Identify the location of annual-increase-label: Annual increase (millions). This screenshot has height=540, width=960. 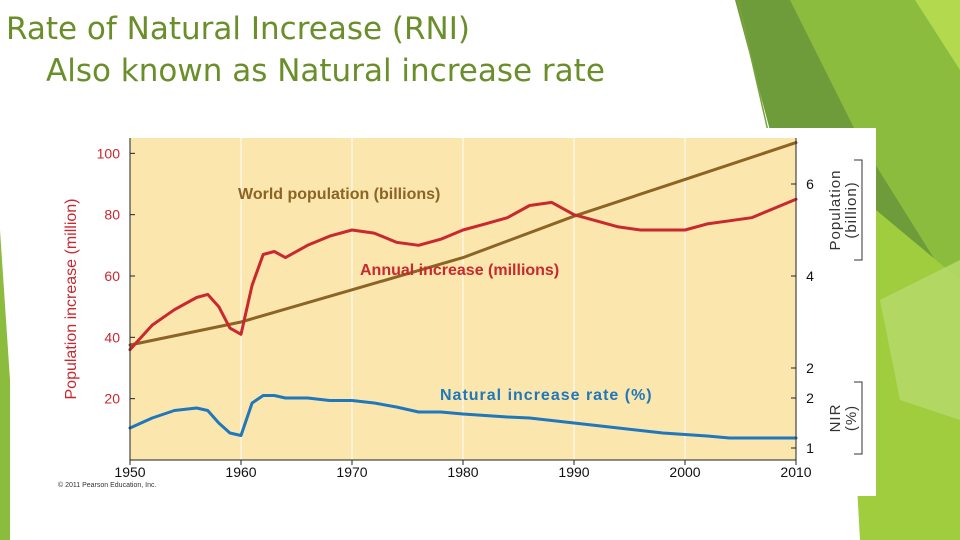
(459, 270).